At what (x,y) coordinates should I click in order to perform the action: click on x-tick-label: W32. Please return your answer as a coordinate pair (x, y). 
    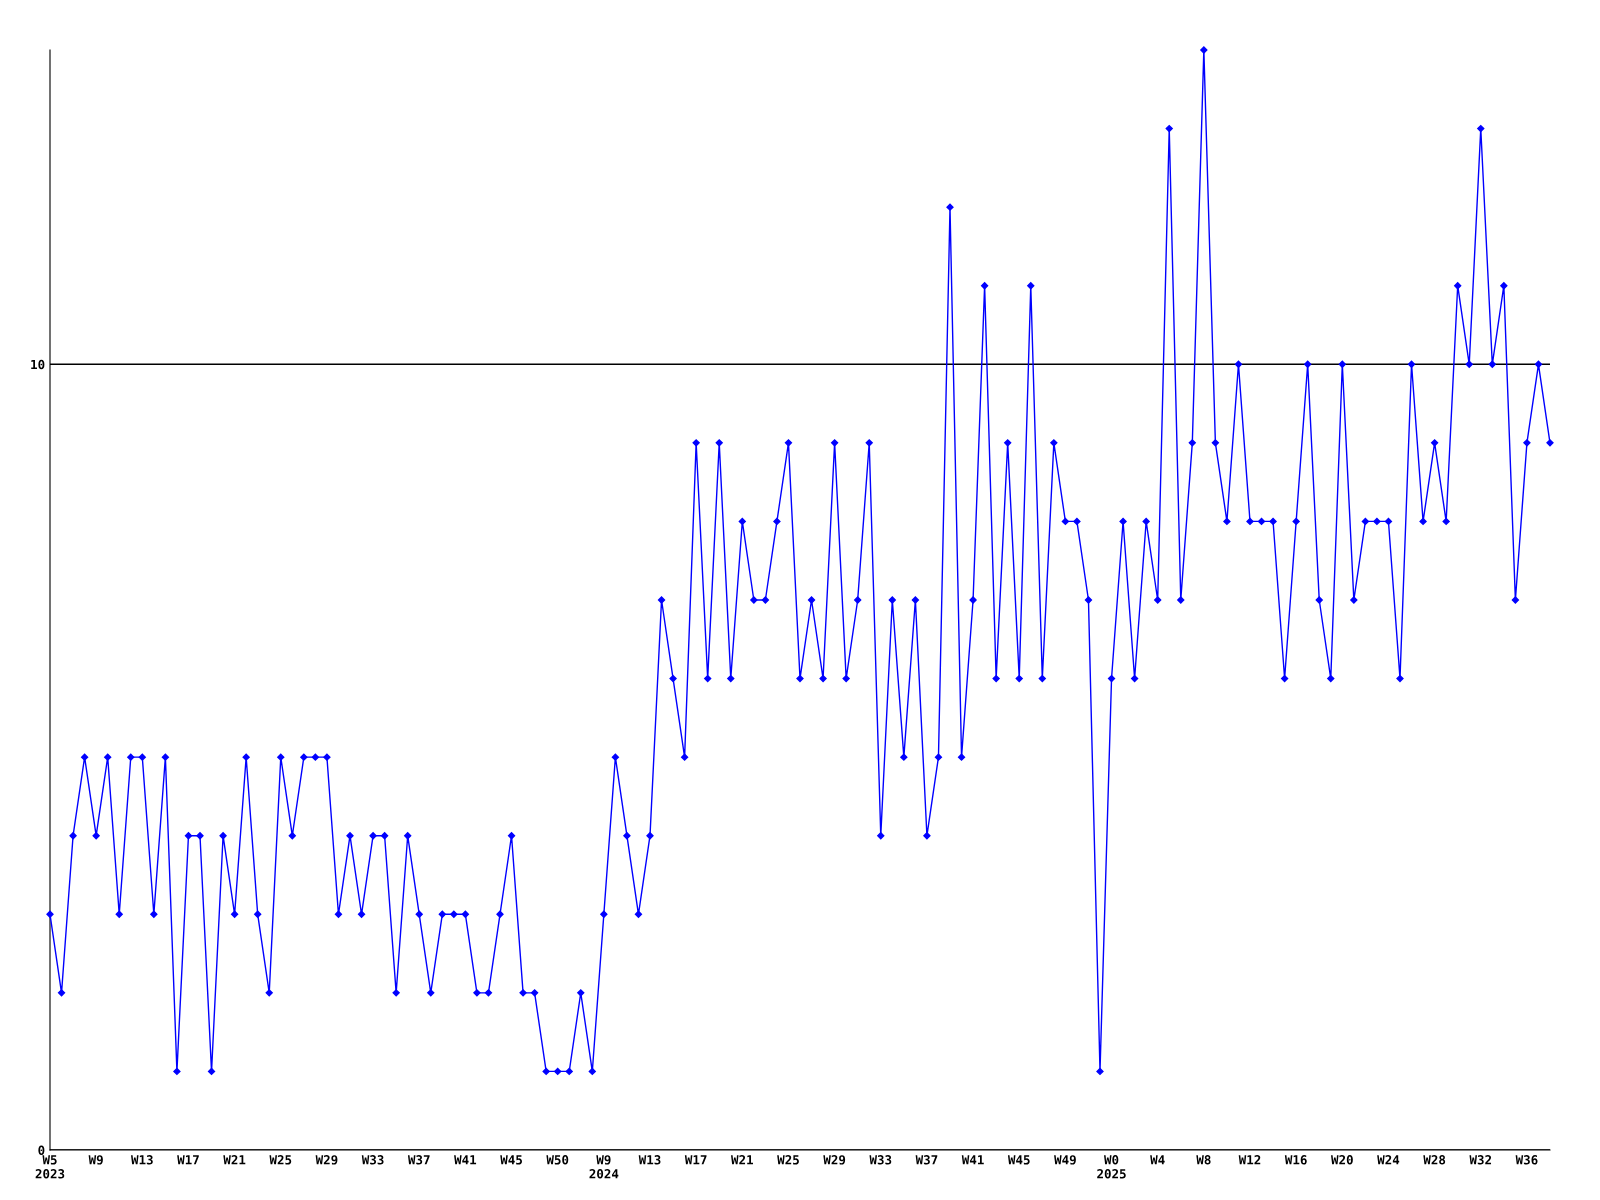
    Looking at the image, I should click on (1480, 1160).